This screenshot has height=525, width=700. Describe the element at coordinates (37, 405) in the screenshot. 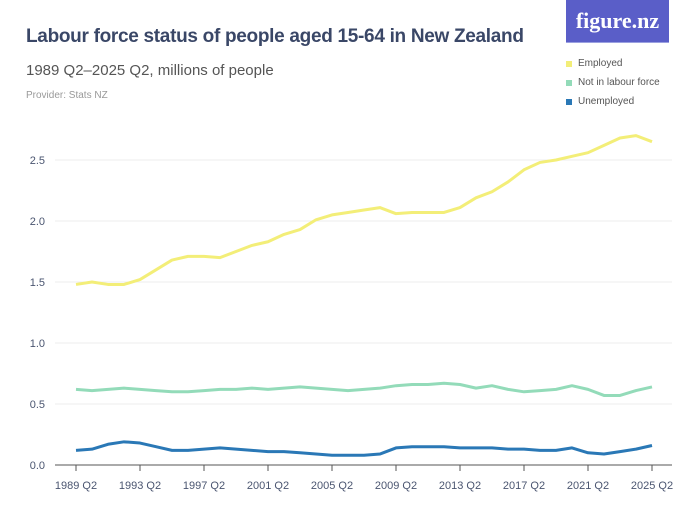

I see `y-tick-label: 0.5` at that location.